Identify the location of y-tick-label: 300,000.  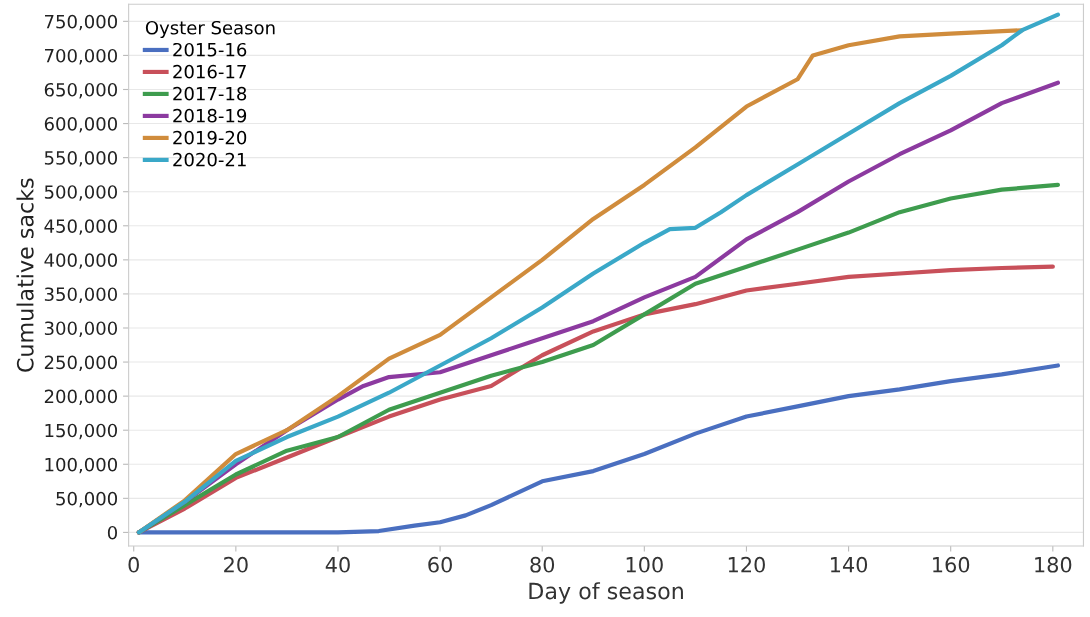
(80, 329).